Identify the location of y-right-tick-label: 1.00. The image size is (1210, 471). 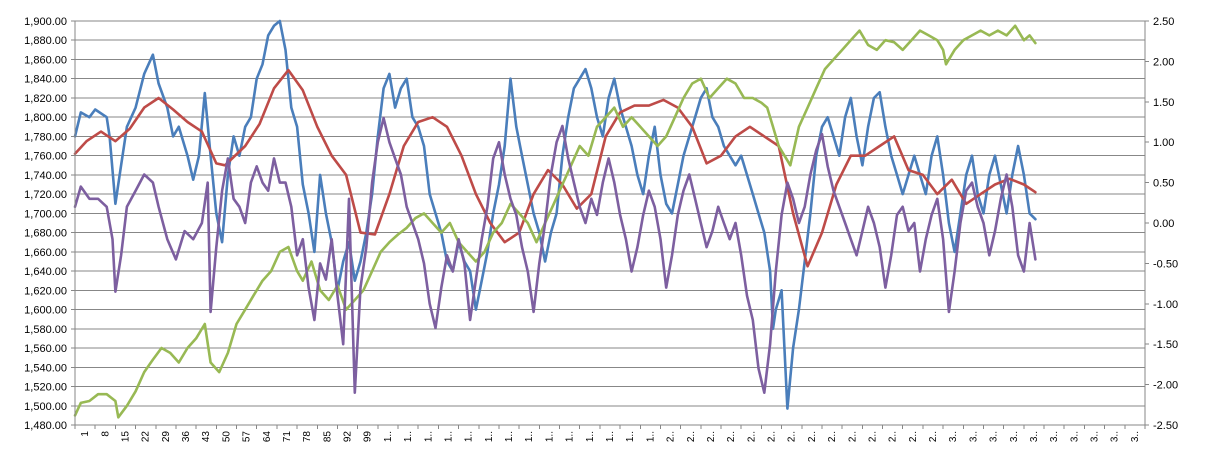
(1163, 143).